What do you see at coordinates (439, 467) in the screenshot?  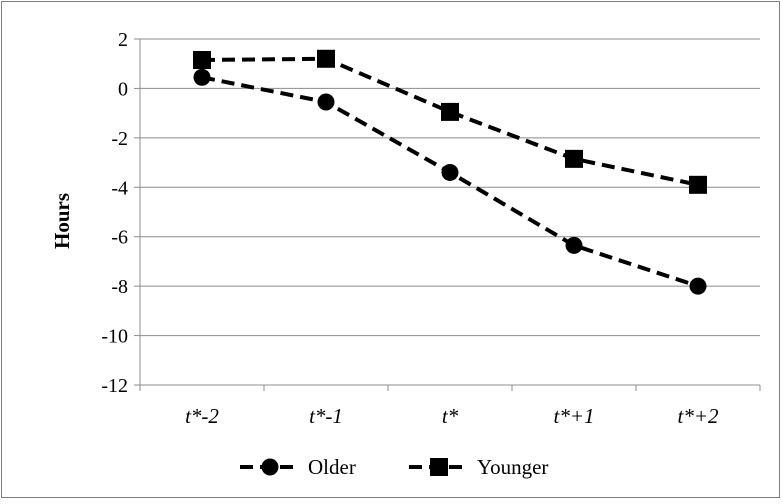 I see `legend-marker-square` at bounding box center [439, 467].